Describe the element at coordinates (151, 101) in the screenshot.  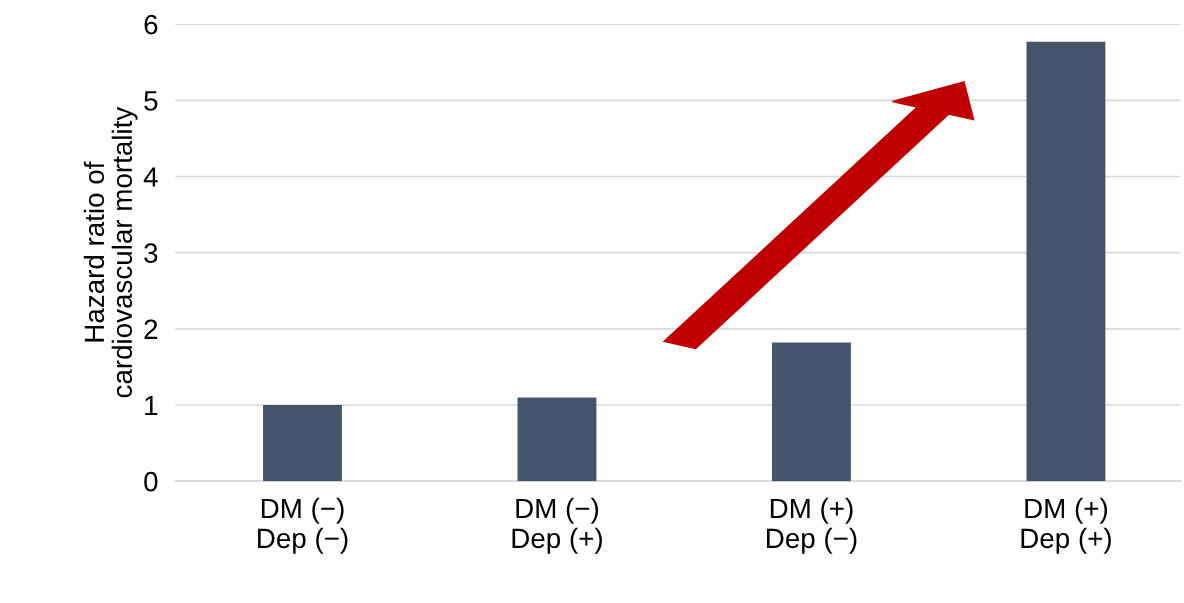
I see `y-tick-label: 5` at that location.